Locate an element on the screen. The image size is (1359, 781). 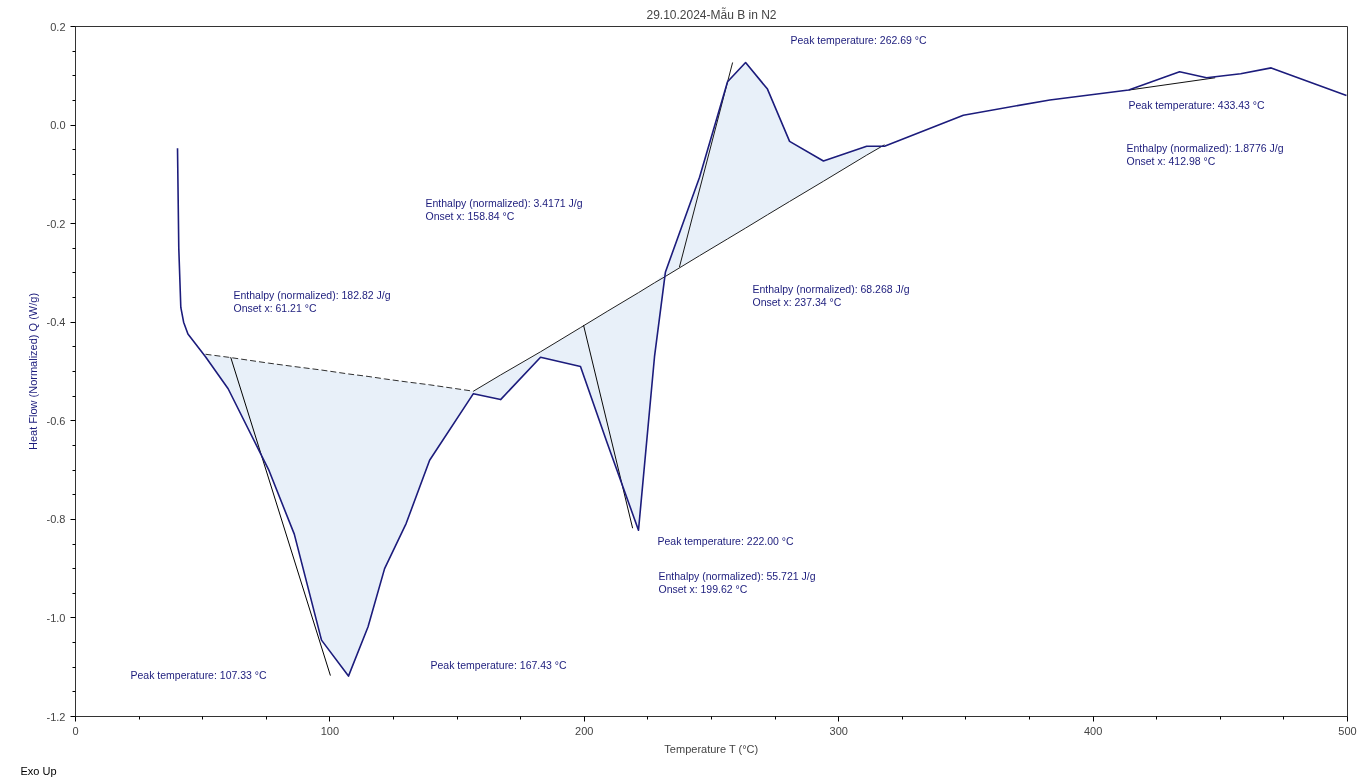
annotation: Enthalpy (normalized): 55.721 J/g is located at coordinates (737, 575).